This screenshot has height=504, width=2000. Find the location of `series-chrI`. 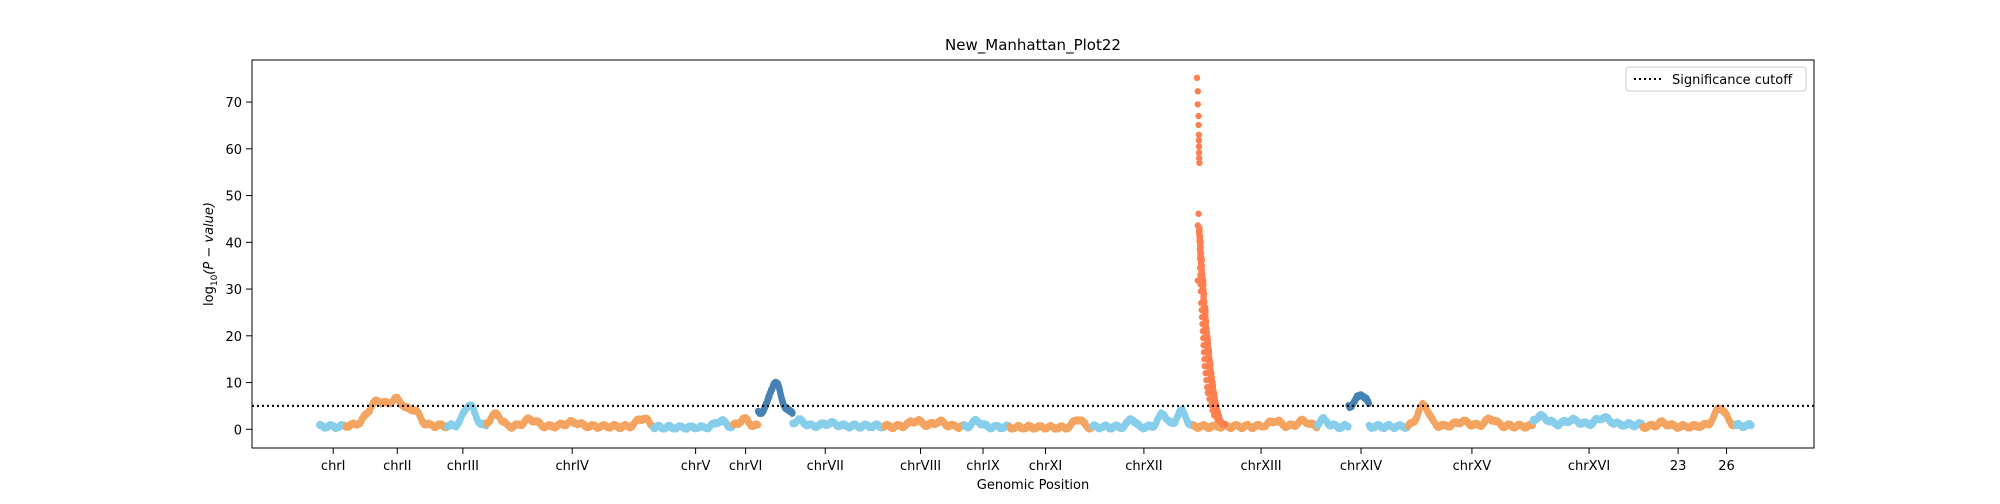

series-chrI is located at coordinates (332, 426).